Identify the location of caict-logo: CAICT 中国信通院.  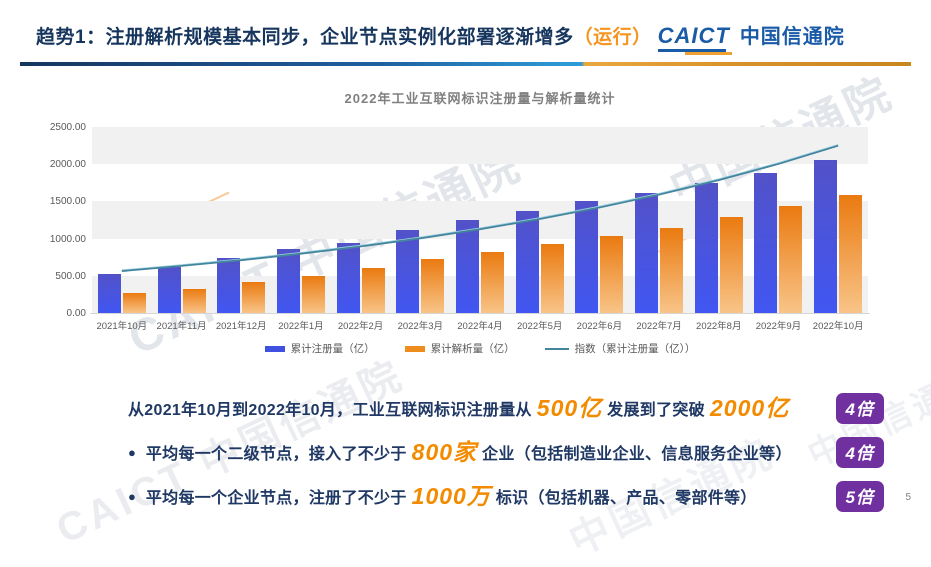
(751, 37).